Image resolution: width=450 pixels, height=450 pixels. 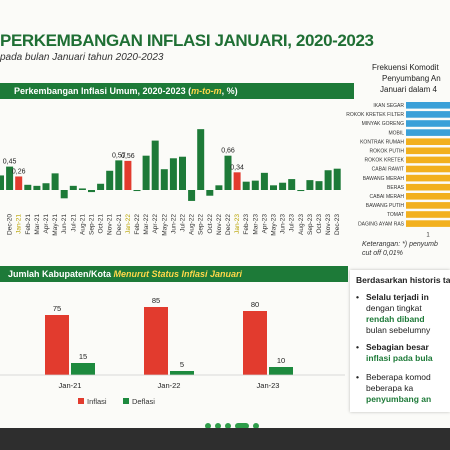 I want to click on inflation-x-tick: Feb-23, so click(x=246, y=224).